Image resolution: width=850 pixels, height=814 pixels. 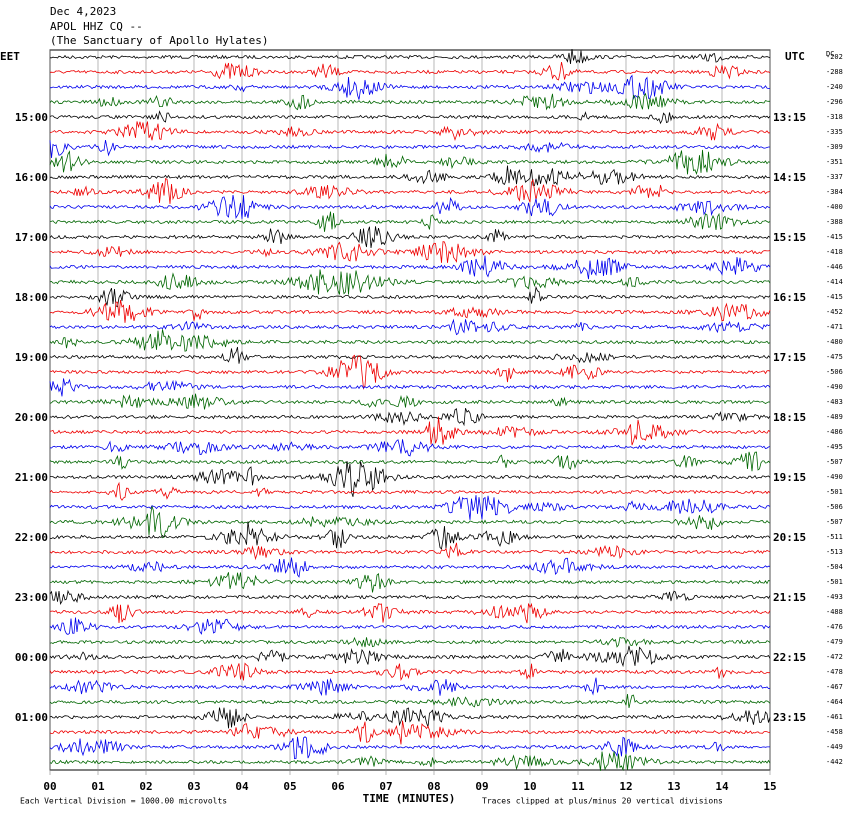 I want to click on dc-value: -384, so click(x=834, y=192).